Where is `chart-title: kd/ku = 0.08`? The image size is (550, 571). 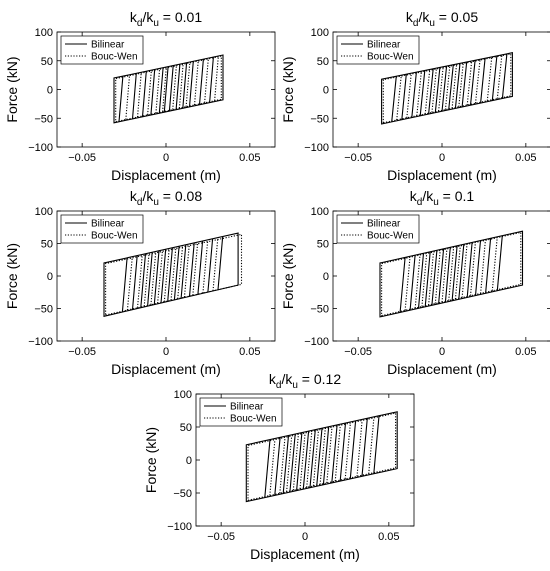 chart-title: kd/ku = 0.08 is located at coordinates (166, 198).